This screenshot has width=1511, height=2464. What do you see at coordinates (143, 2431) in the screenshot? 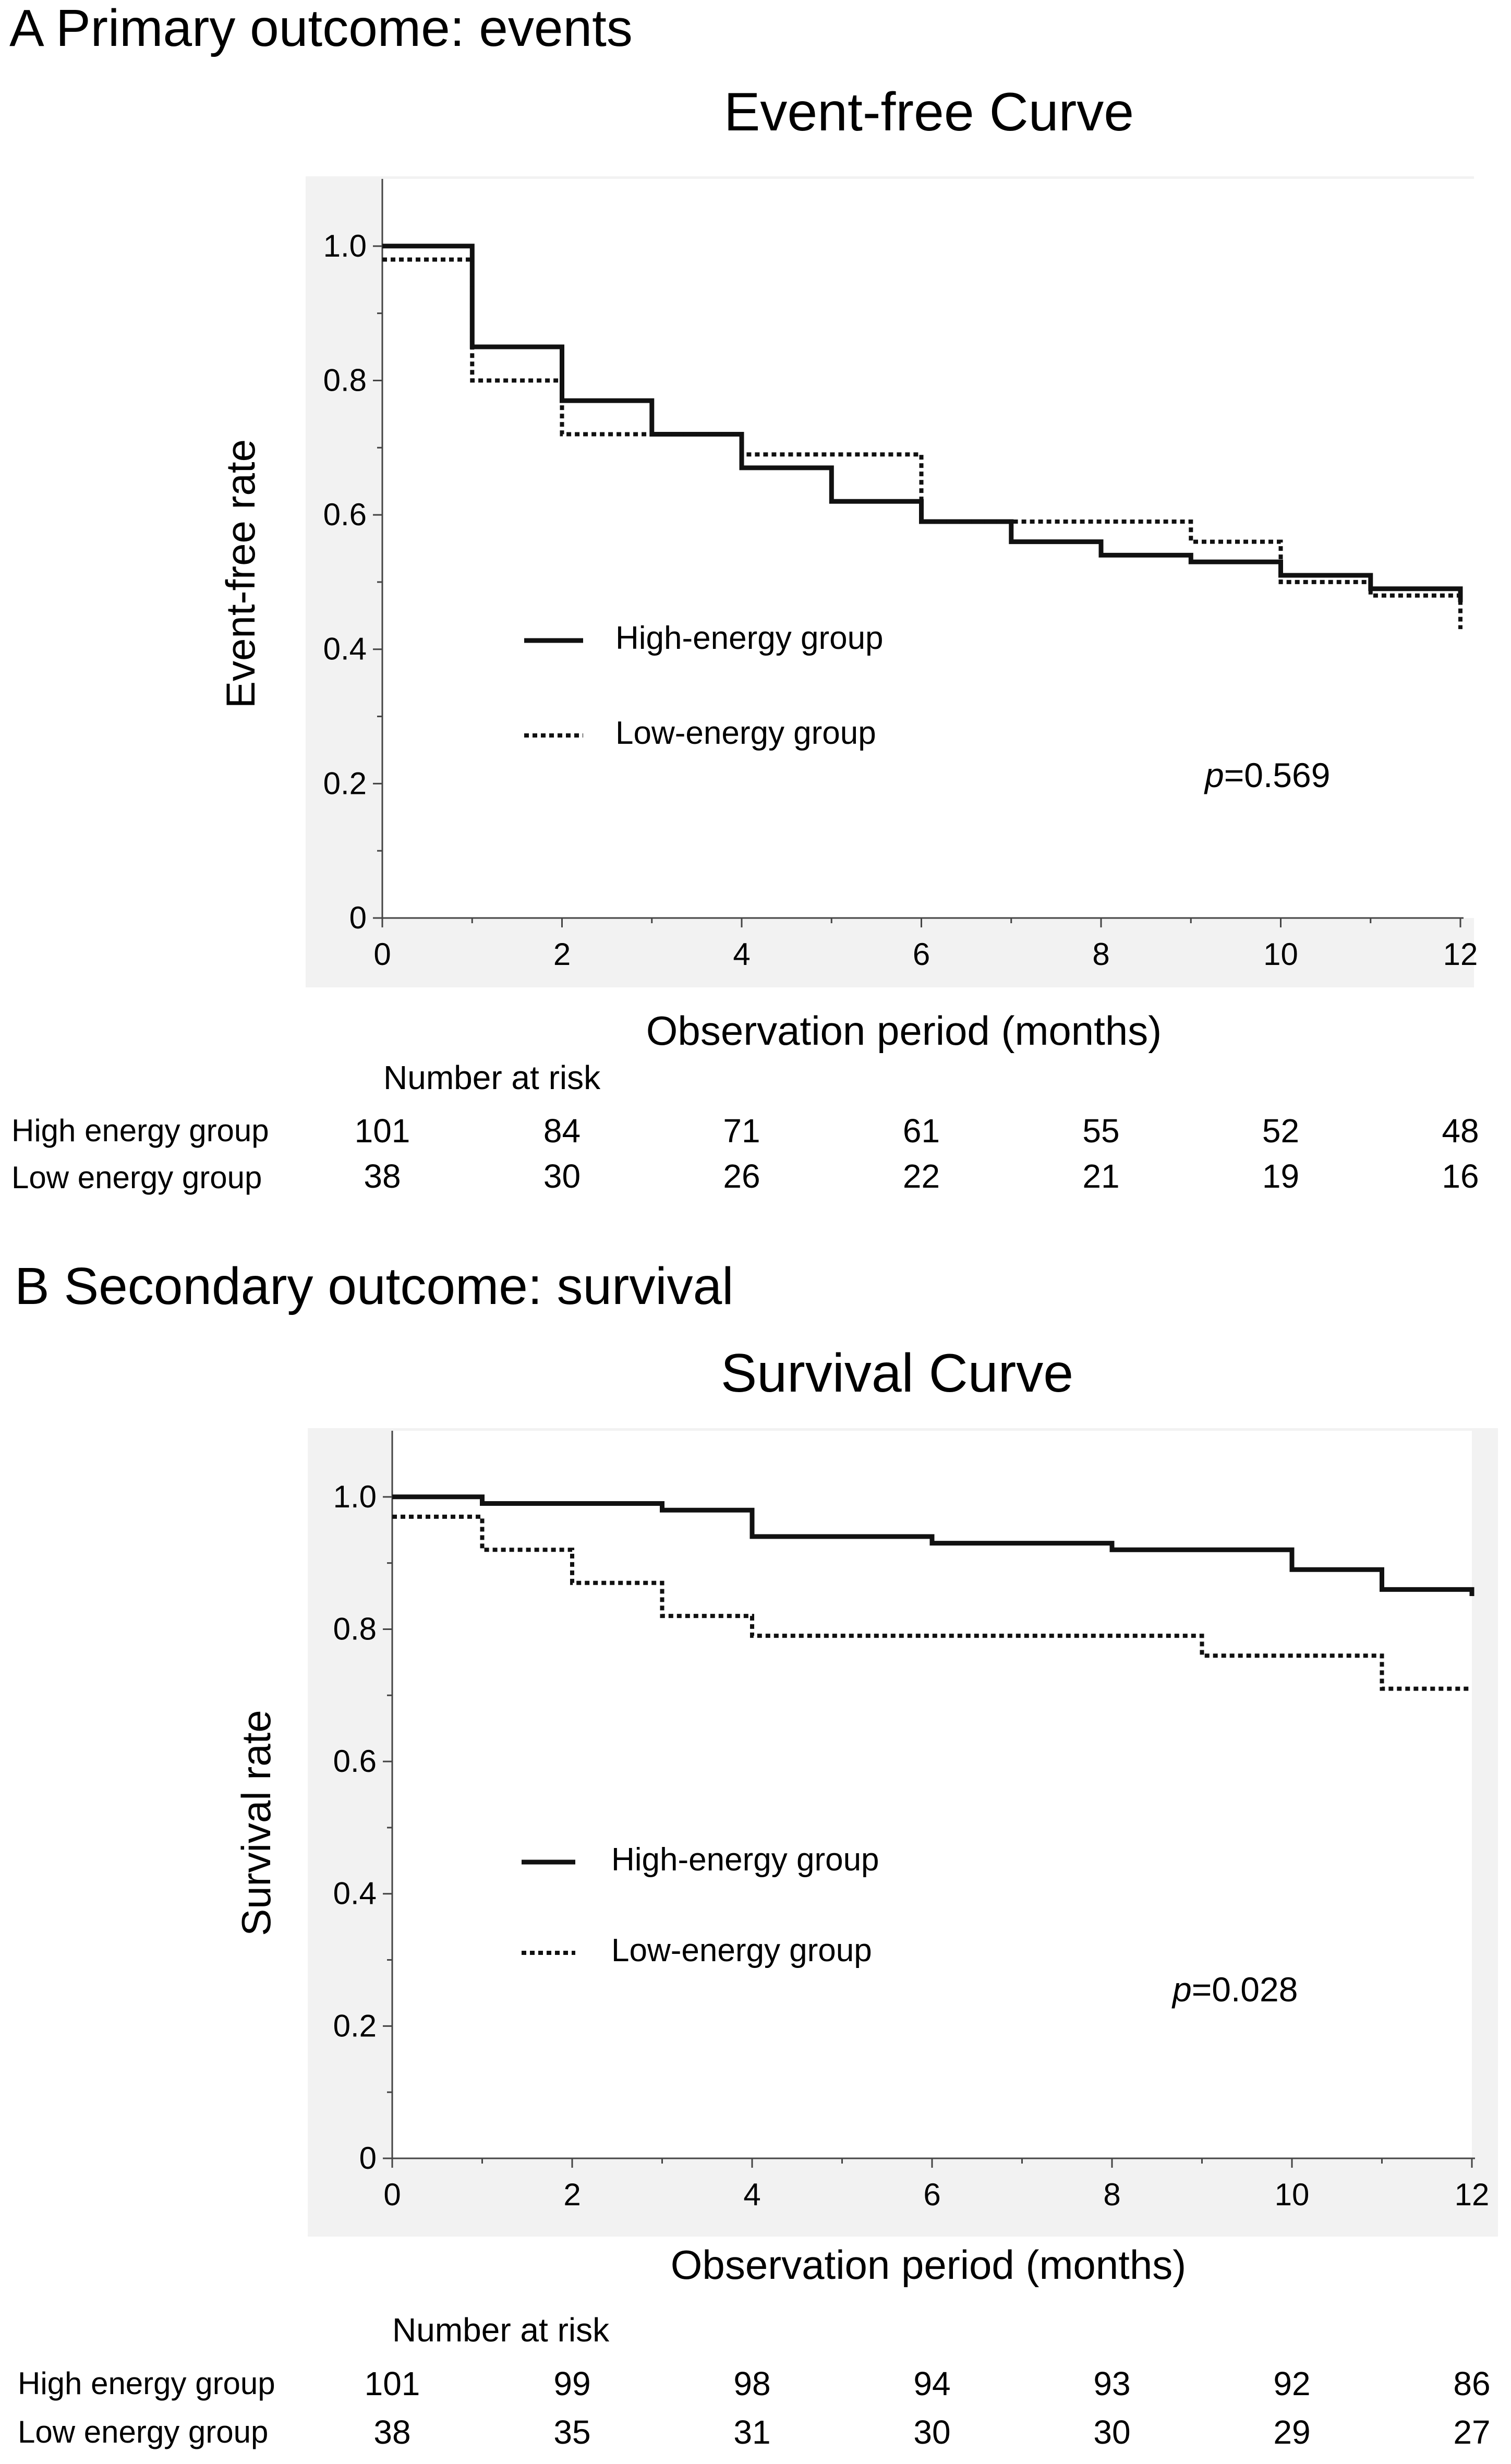
I see `risk-b-low-label: Low energy group` at bounding box center [143, 2431].